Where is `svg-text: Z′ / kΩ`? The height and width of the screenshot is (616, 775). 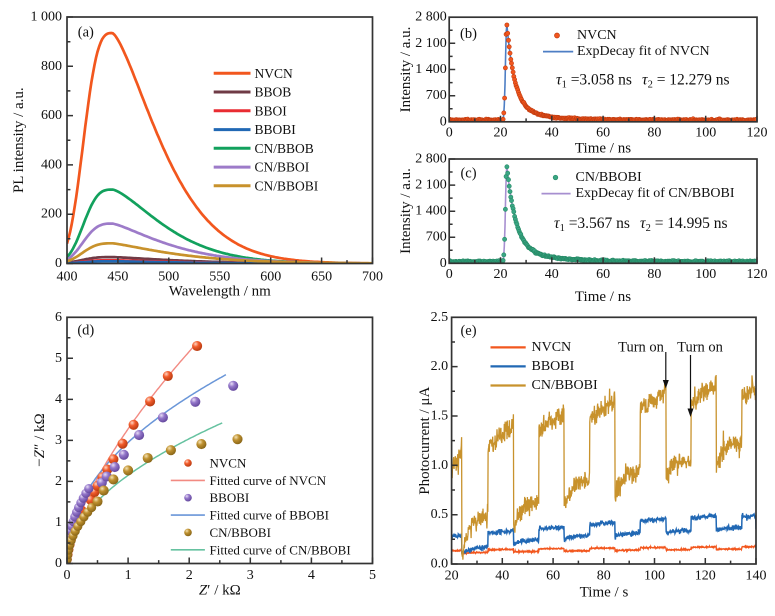 svg-text: Z′ / kΩ is located at coordinates (220, 591).